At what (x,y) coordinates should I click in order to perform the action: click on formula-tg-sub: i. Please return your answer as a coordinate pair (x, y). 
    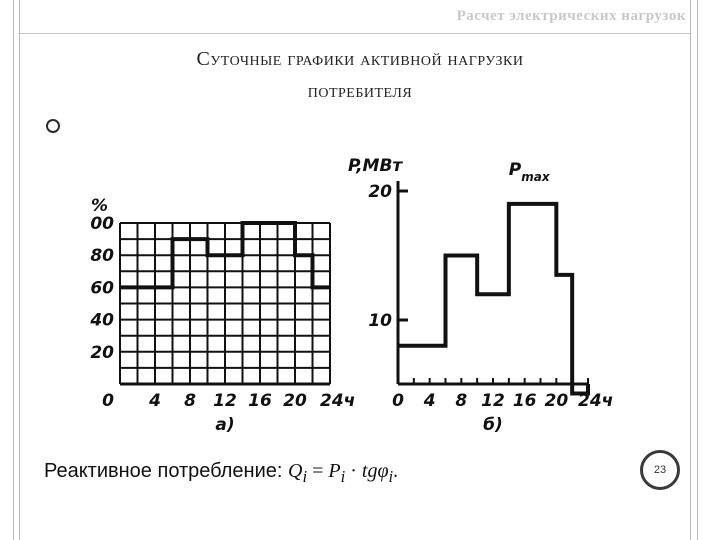
    Looking at the image, I should click on (391, 476).